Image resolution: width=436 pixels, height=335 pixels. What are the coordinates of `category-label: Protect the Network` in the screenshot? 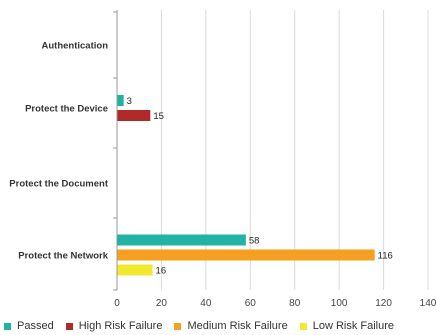 It's located at (63, 256).